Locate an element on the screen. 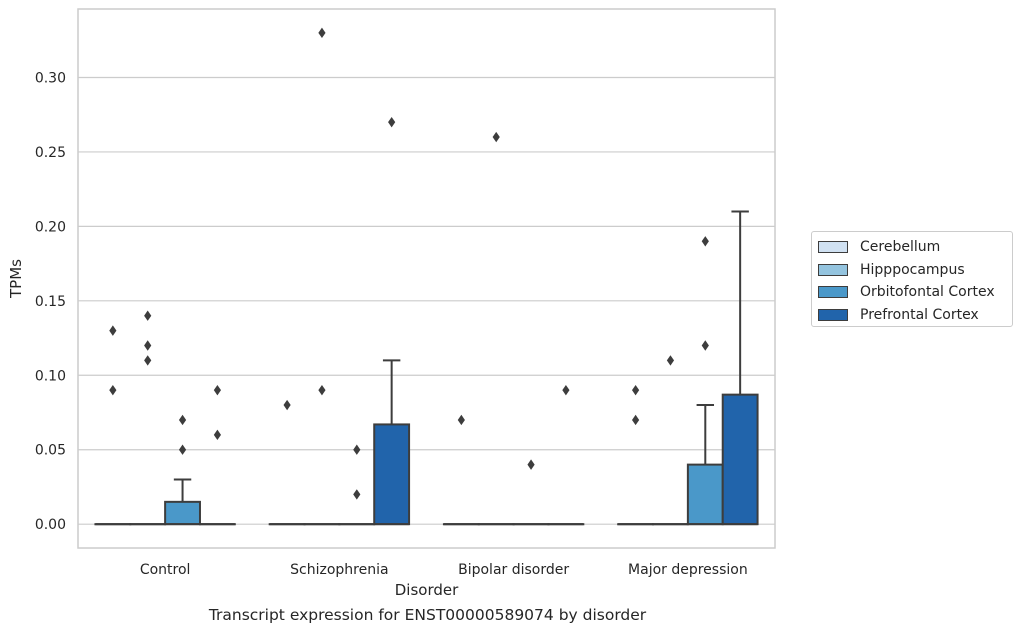 The height and width of the screenshot is (634, 1023). x-tick-label: Major depression is located at coordinates (688, 570).